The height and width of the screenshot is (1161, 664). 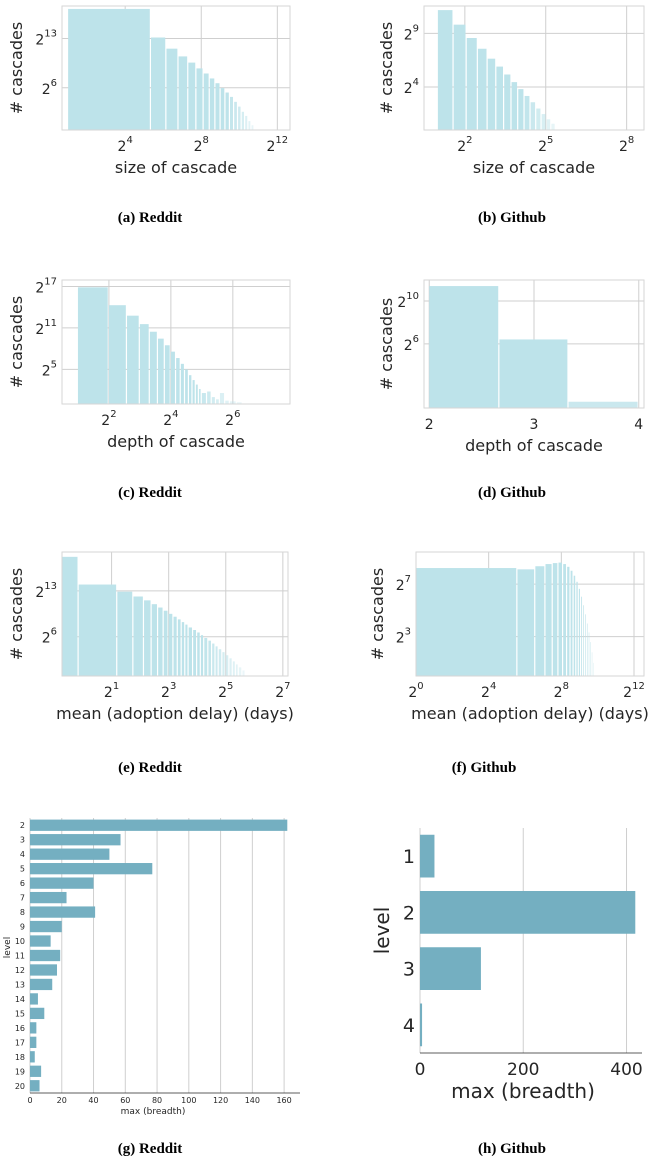 I want to click on y-tick-label: 16, so click(x=20, y=1028).